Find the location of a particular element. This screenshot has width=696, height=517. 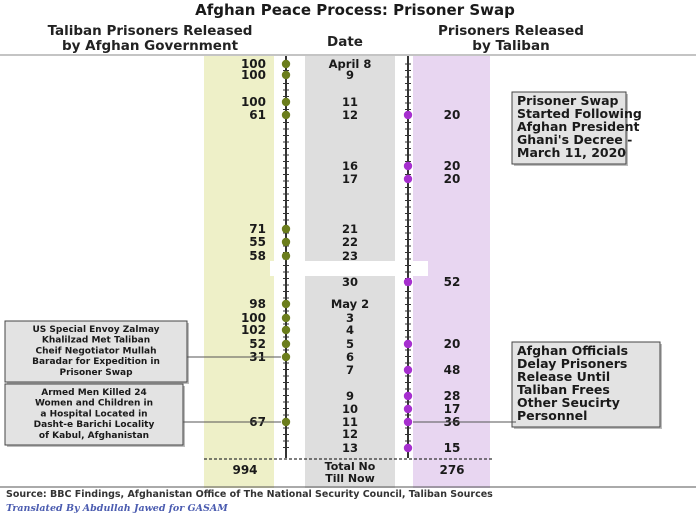

date-label: 21 is located at coordinates (350, 229).